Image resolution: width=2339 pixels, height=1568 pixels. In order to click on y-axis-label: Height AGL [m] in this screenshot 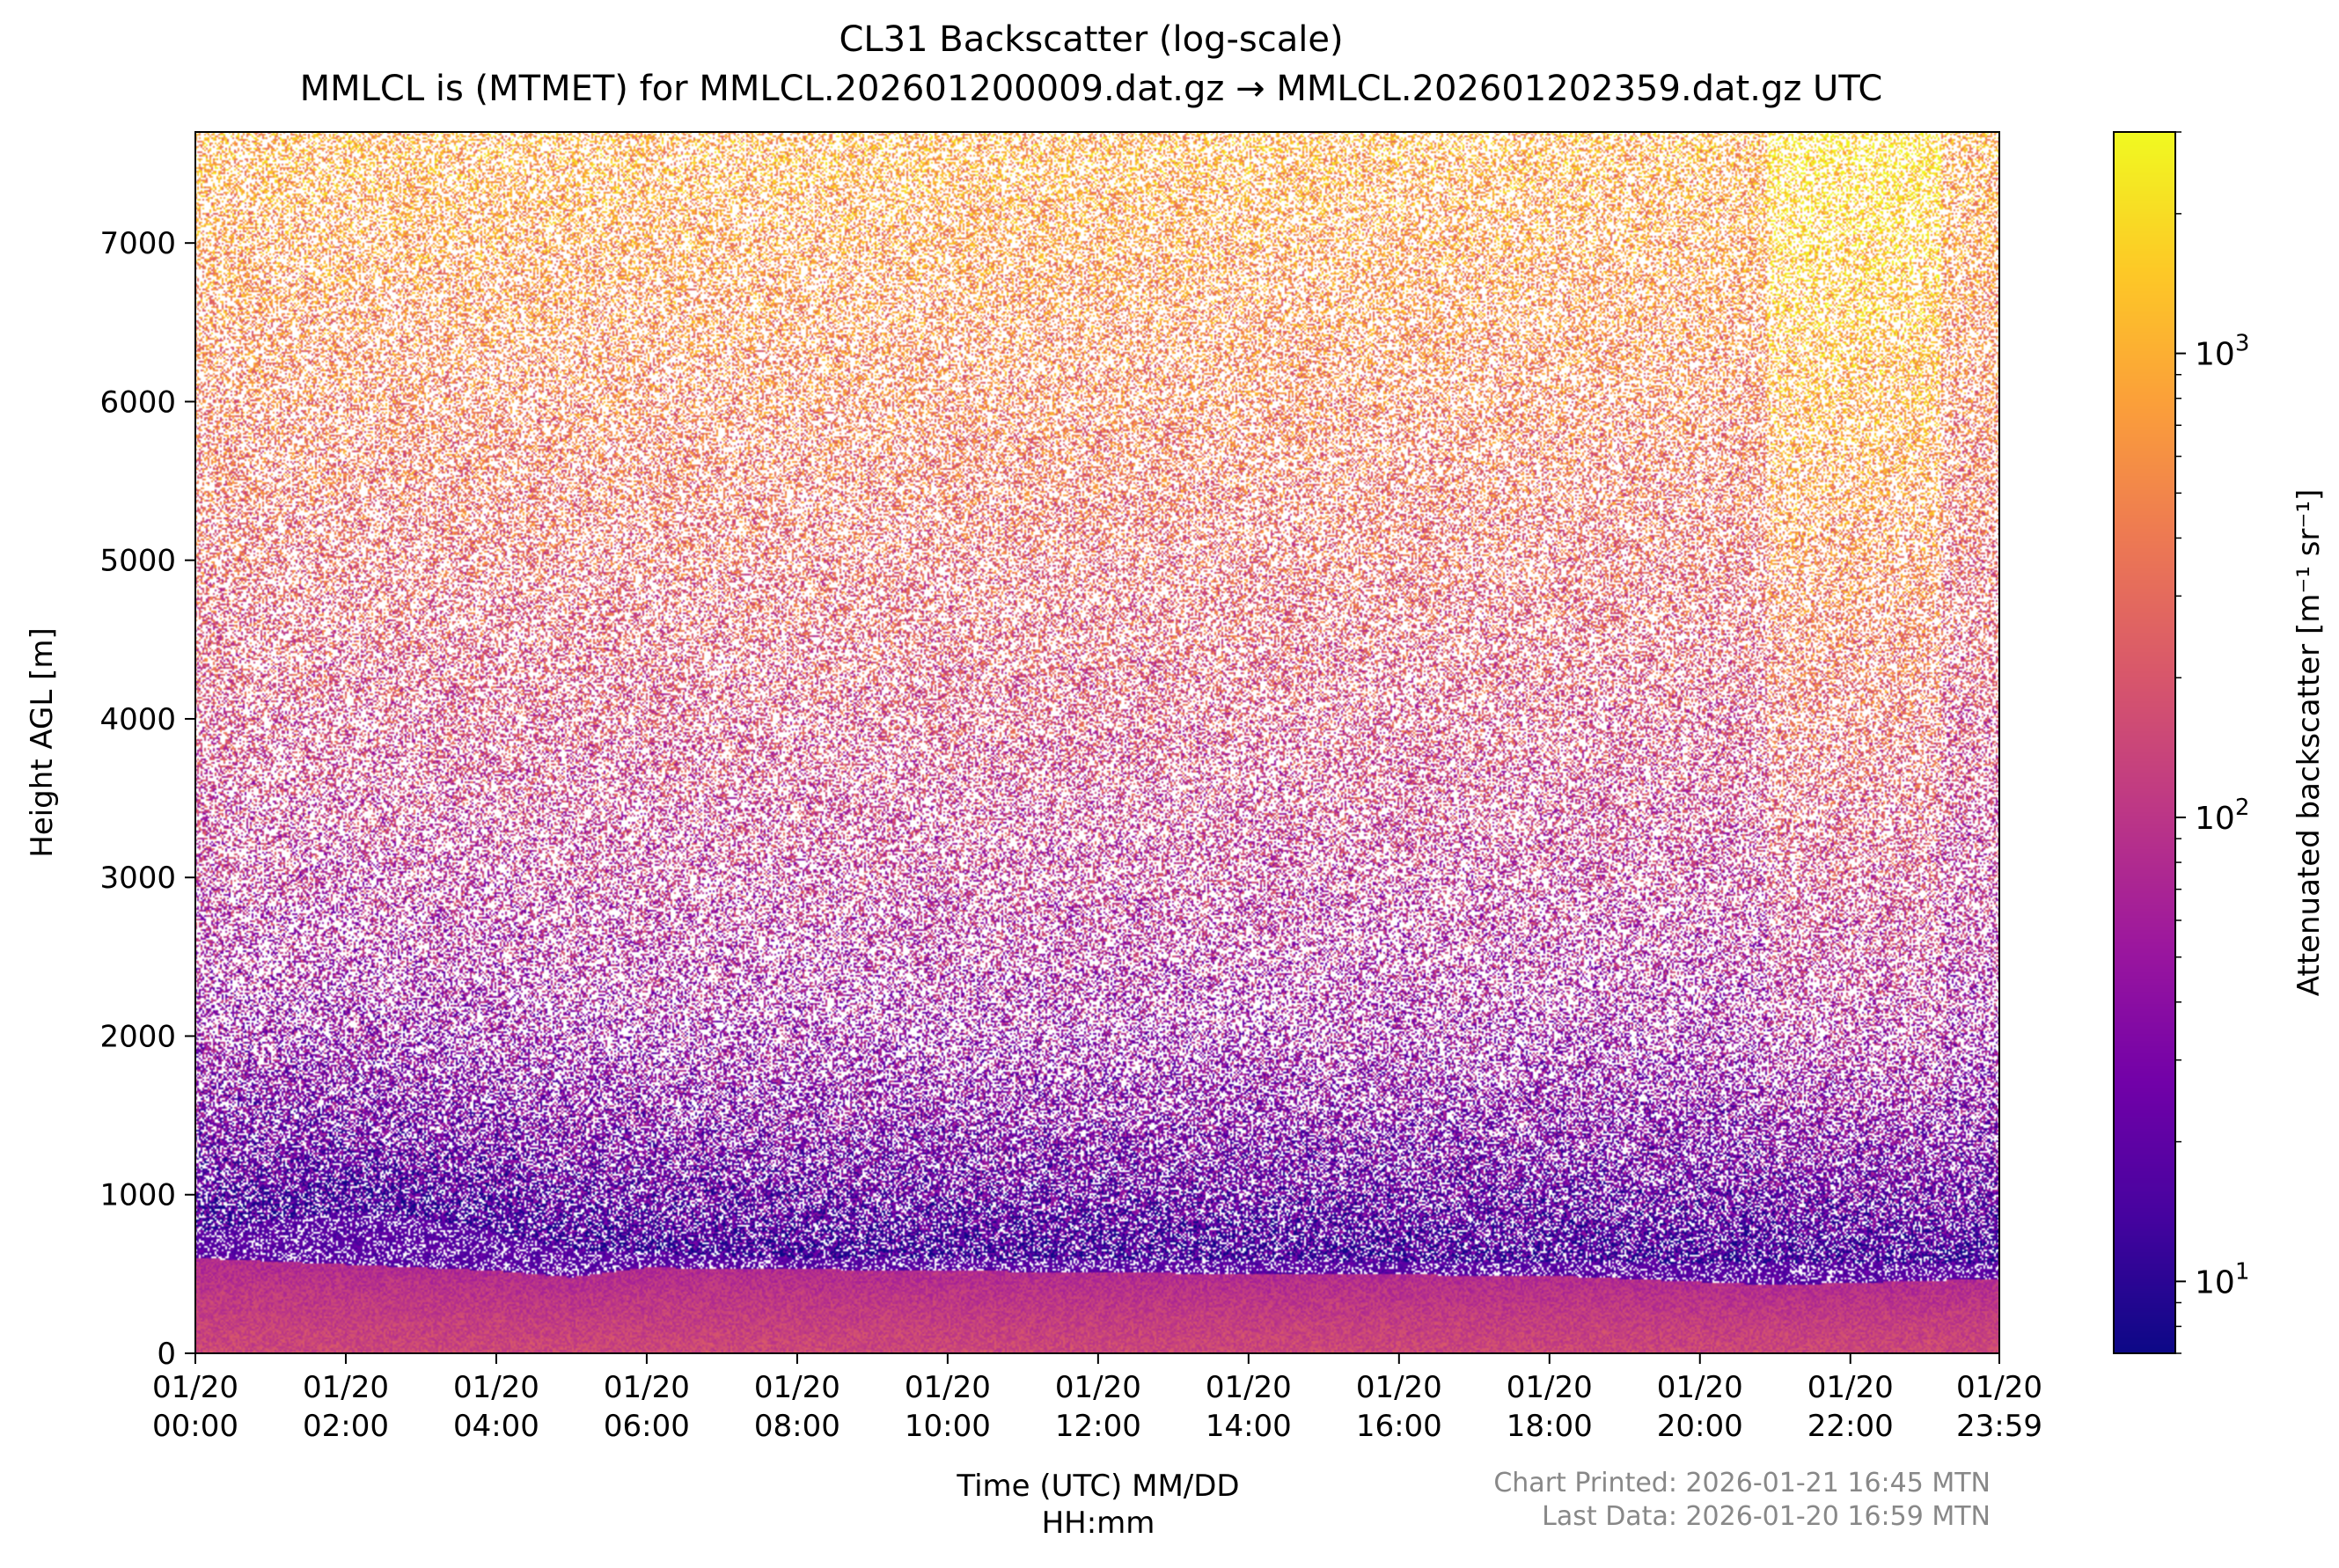, I will do `click(42, 742)`.